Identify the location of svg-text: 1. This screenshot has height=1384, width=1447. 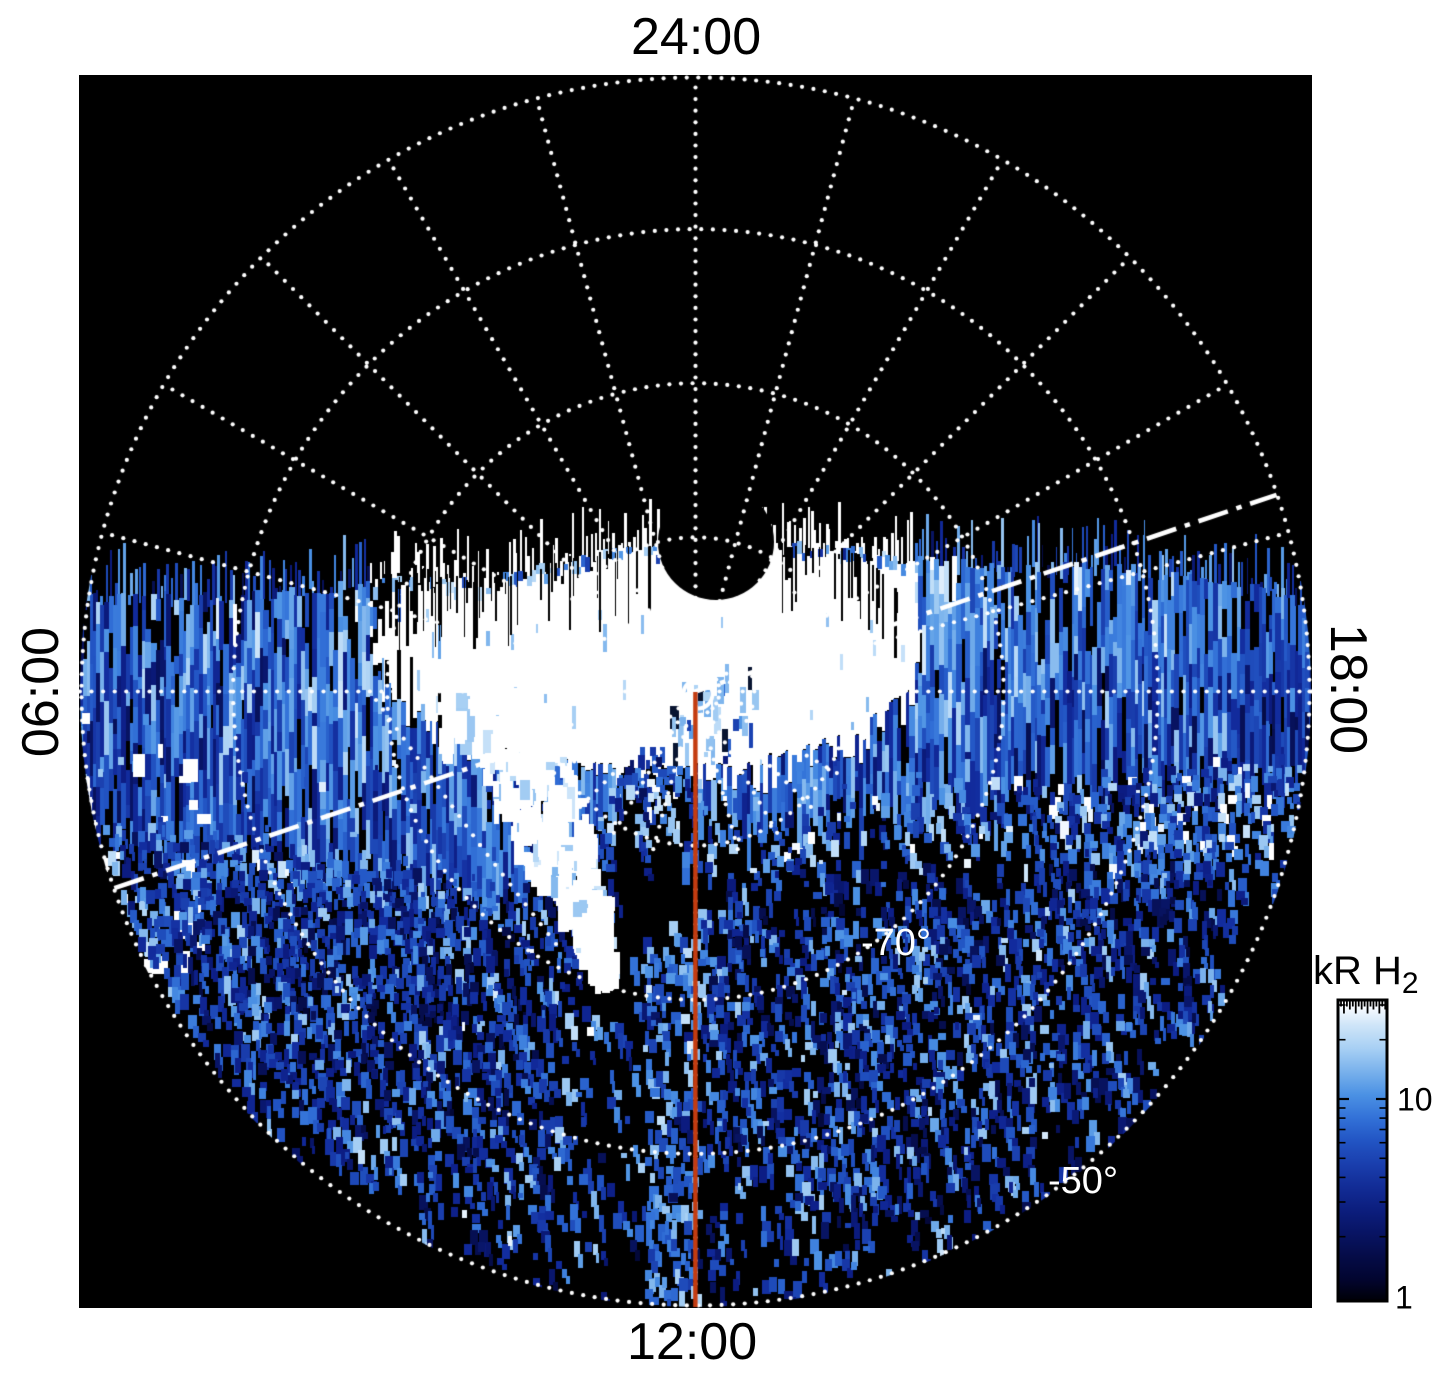
(1404, 1298).